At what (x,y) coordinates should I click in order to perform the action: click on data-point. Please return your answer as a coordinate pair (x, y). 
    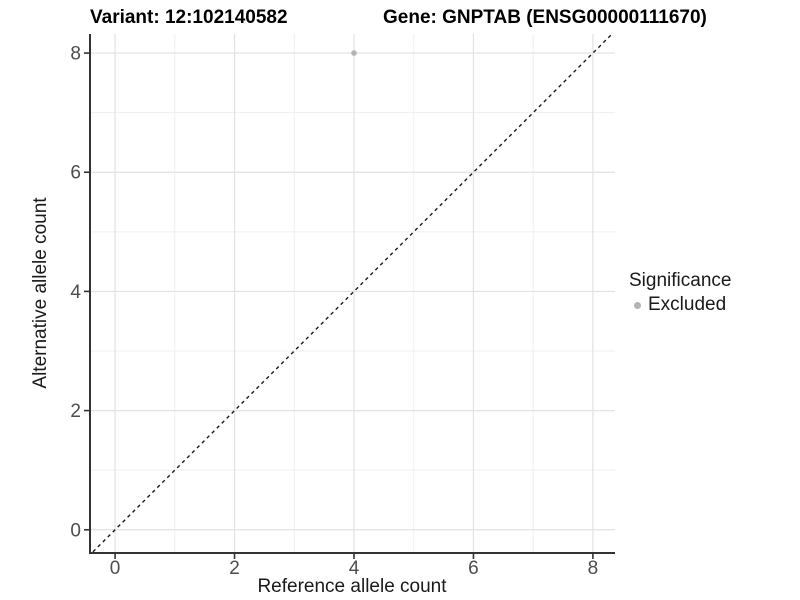
    Looking at the image, I should click on (354, 53).